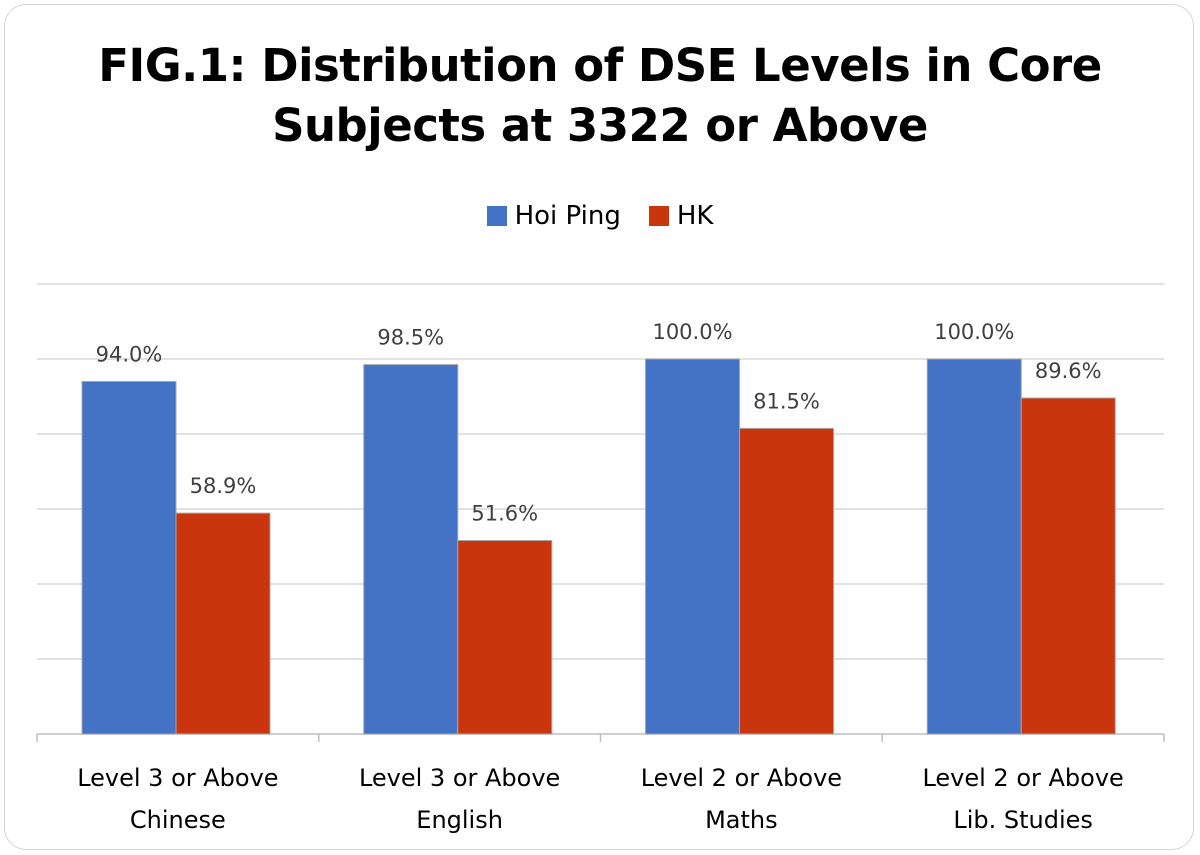 This screenshot has width=1200, height=855. I want to click on legend-label-hoi-ping: Hoi Ping, so click(567, 216).